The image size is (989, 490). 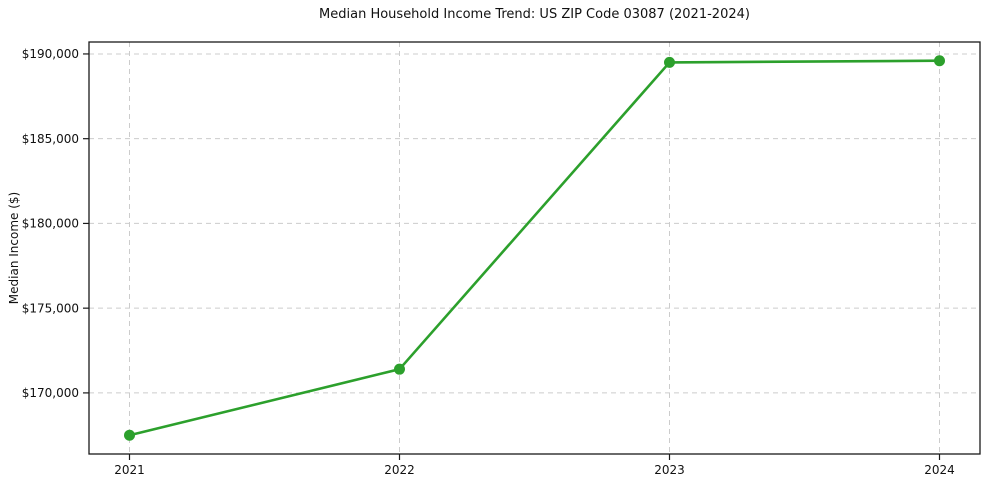 What do you see at coordinates (50, 308) in the screenshot?
I see `y-tick-label-175000: $175,000` at bounding box center [50, 308].